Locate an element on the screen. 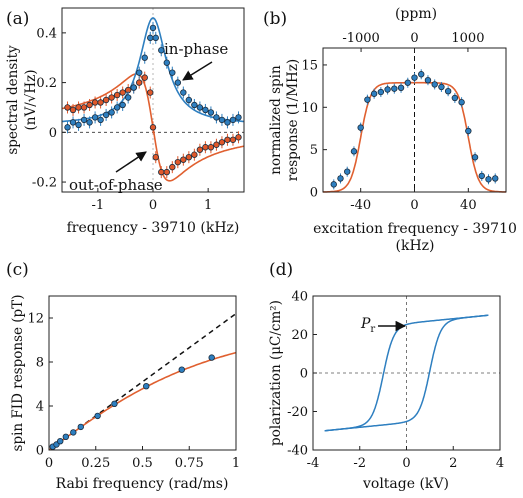  panel-b-frame is located at coordinates (414, 120).